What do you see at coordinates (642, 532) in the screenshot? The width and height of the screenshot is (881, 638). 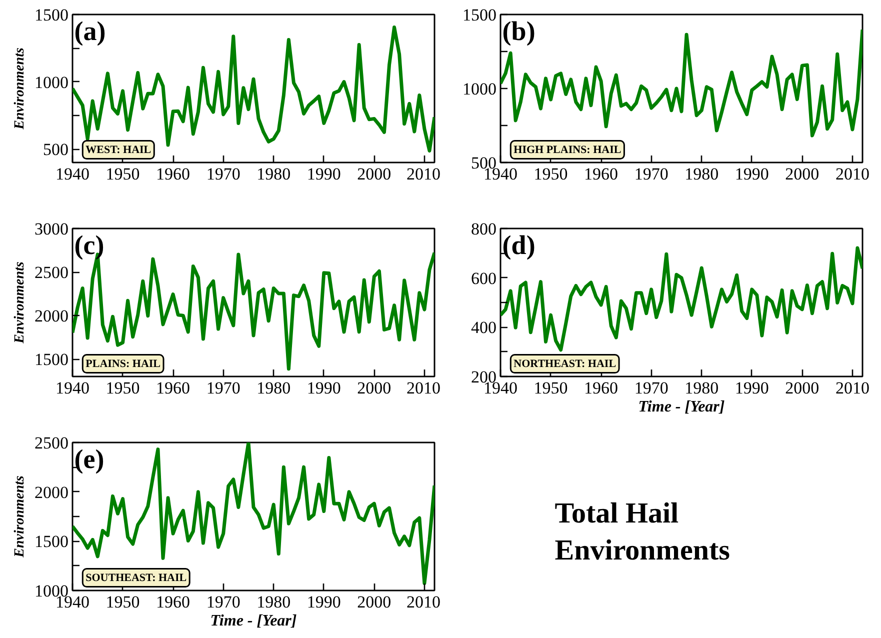 I see `text: Total Hail Environments` at bounding box center [642, 532].